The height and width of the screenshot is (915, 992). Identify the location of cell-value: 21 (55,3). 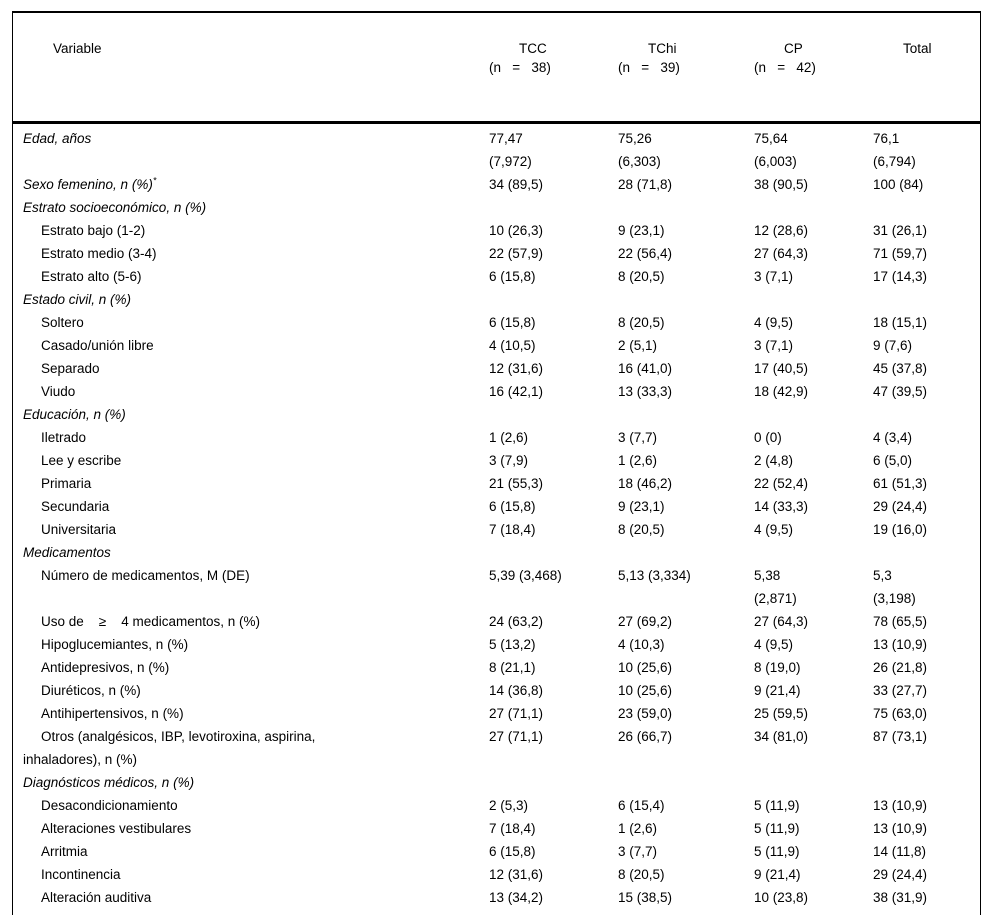
(516, 483).